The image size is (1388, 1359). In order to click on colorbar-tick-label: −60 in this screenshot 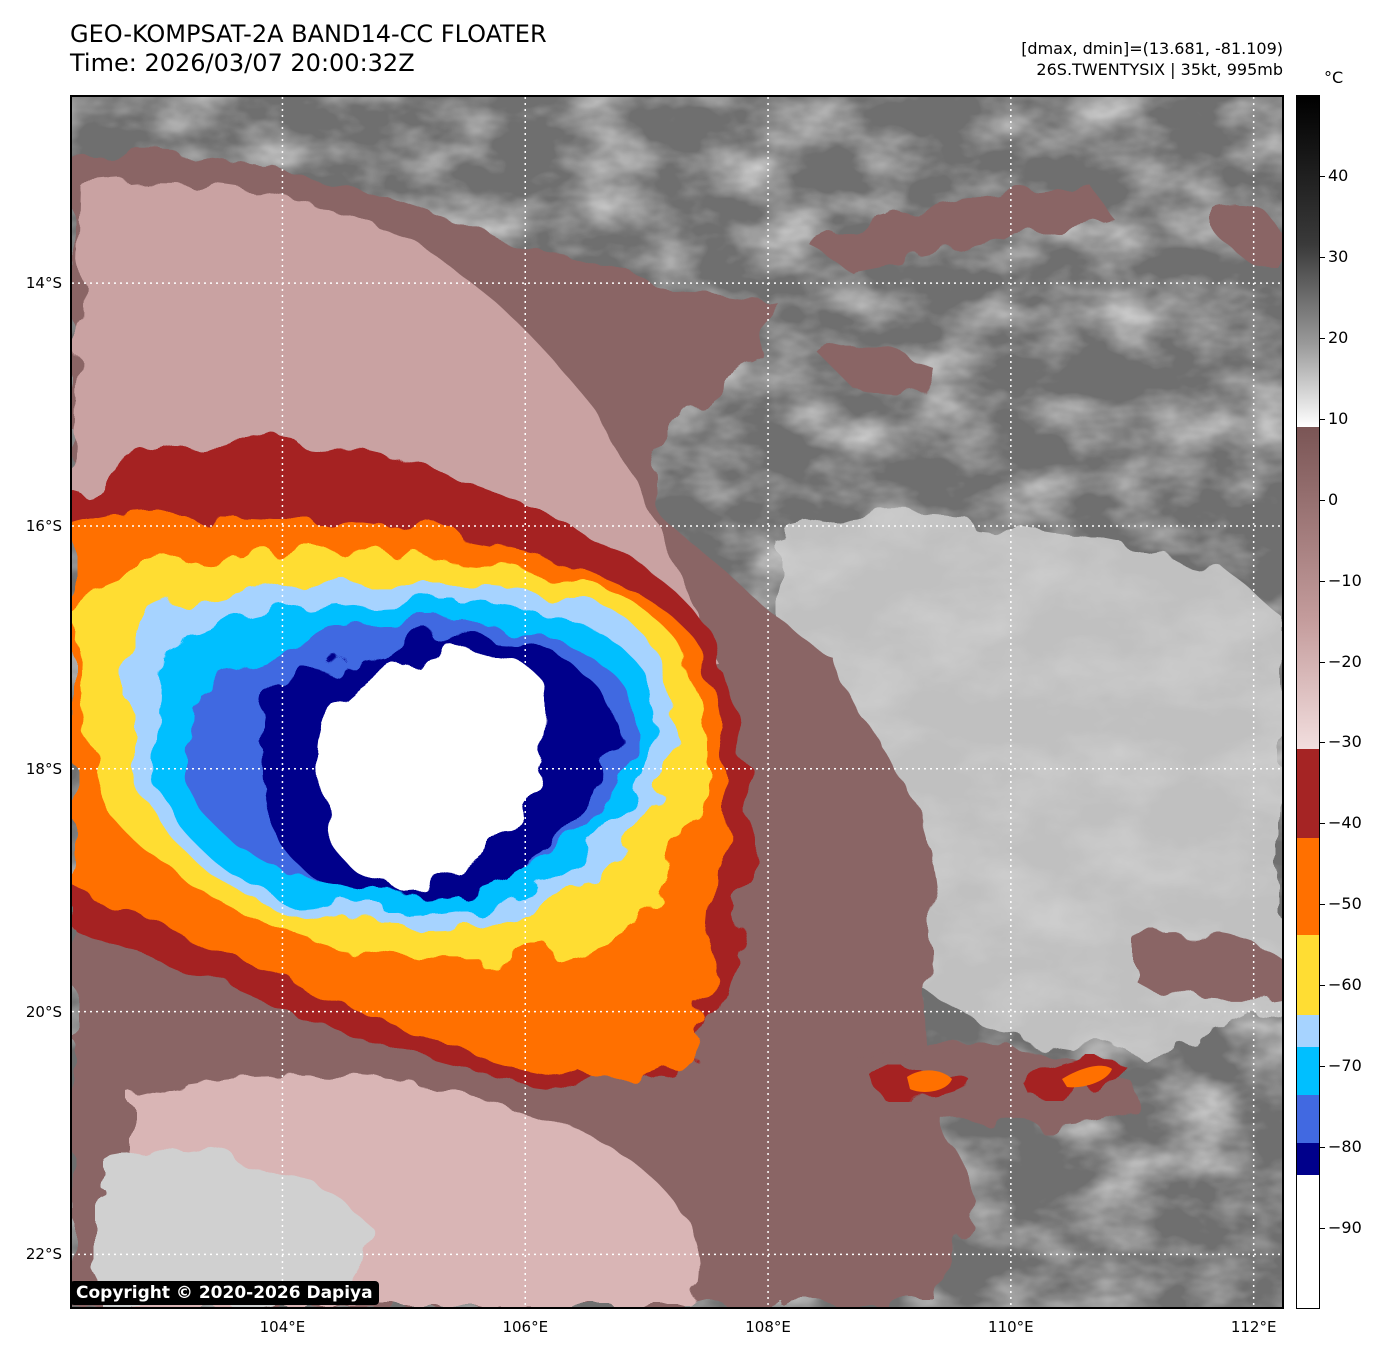, I will do `click(1345, 985)`.